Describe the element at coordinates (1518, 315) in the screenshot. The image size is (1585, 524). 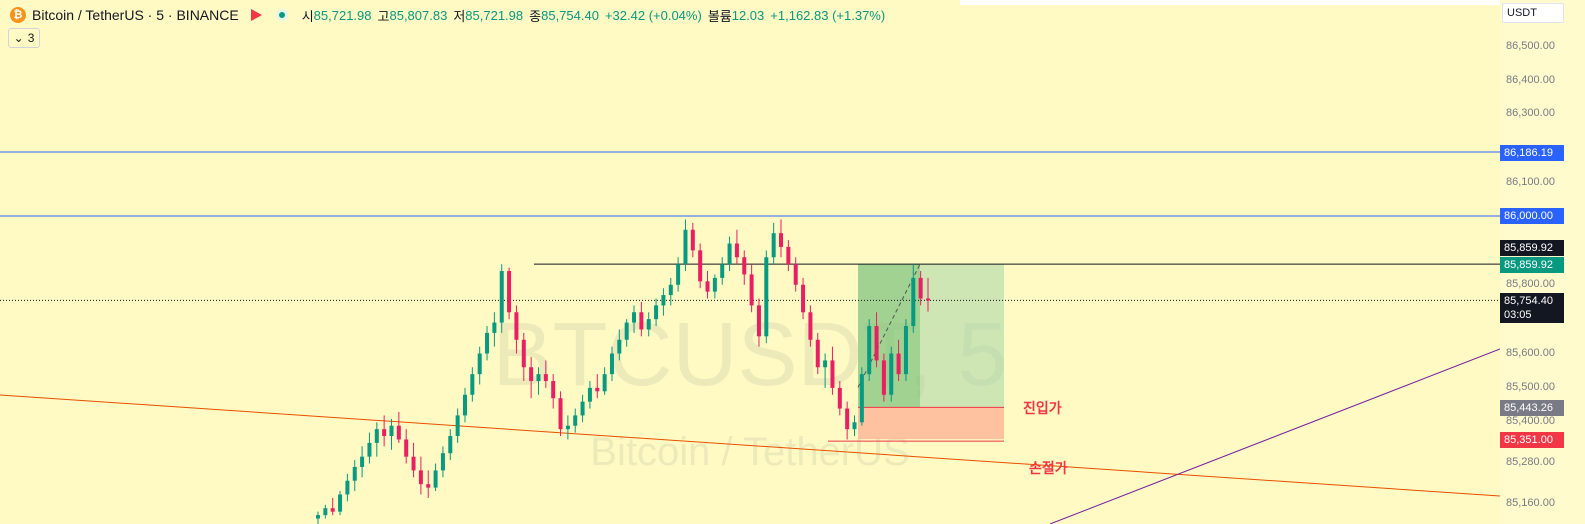
I see `bar-countdown: 03:05` at that location.